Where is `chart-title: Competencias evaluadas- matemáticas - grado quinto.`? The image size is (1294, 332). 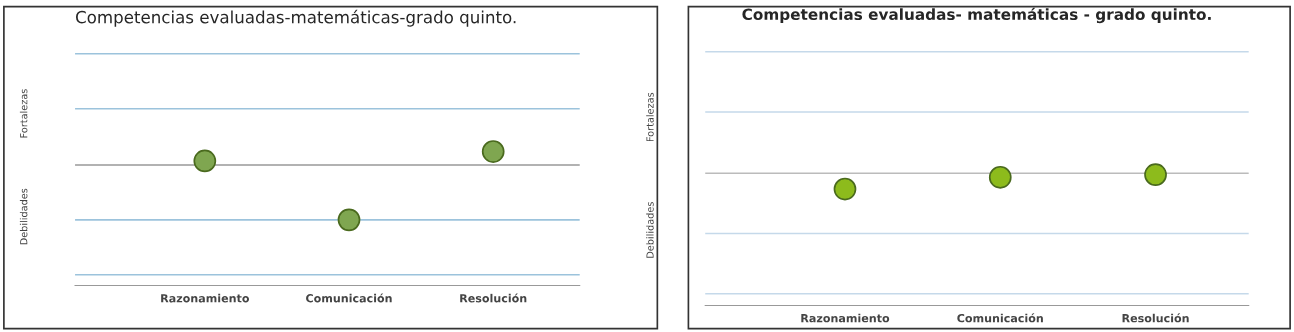 chart-title: Competencias evaluadas- matemáticas - grado quinto. is located at coordinates (976, 15).